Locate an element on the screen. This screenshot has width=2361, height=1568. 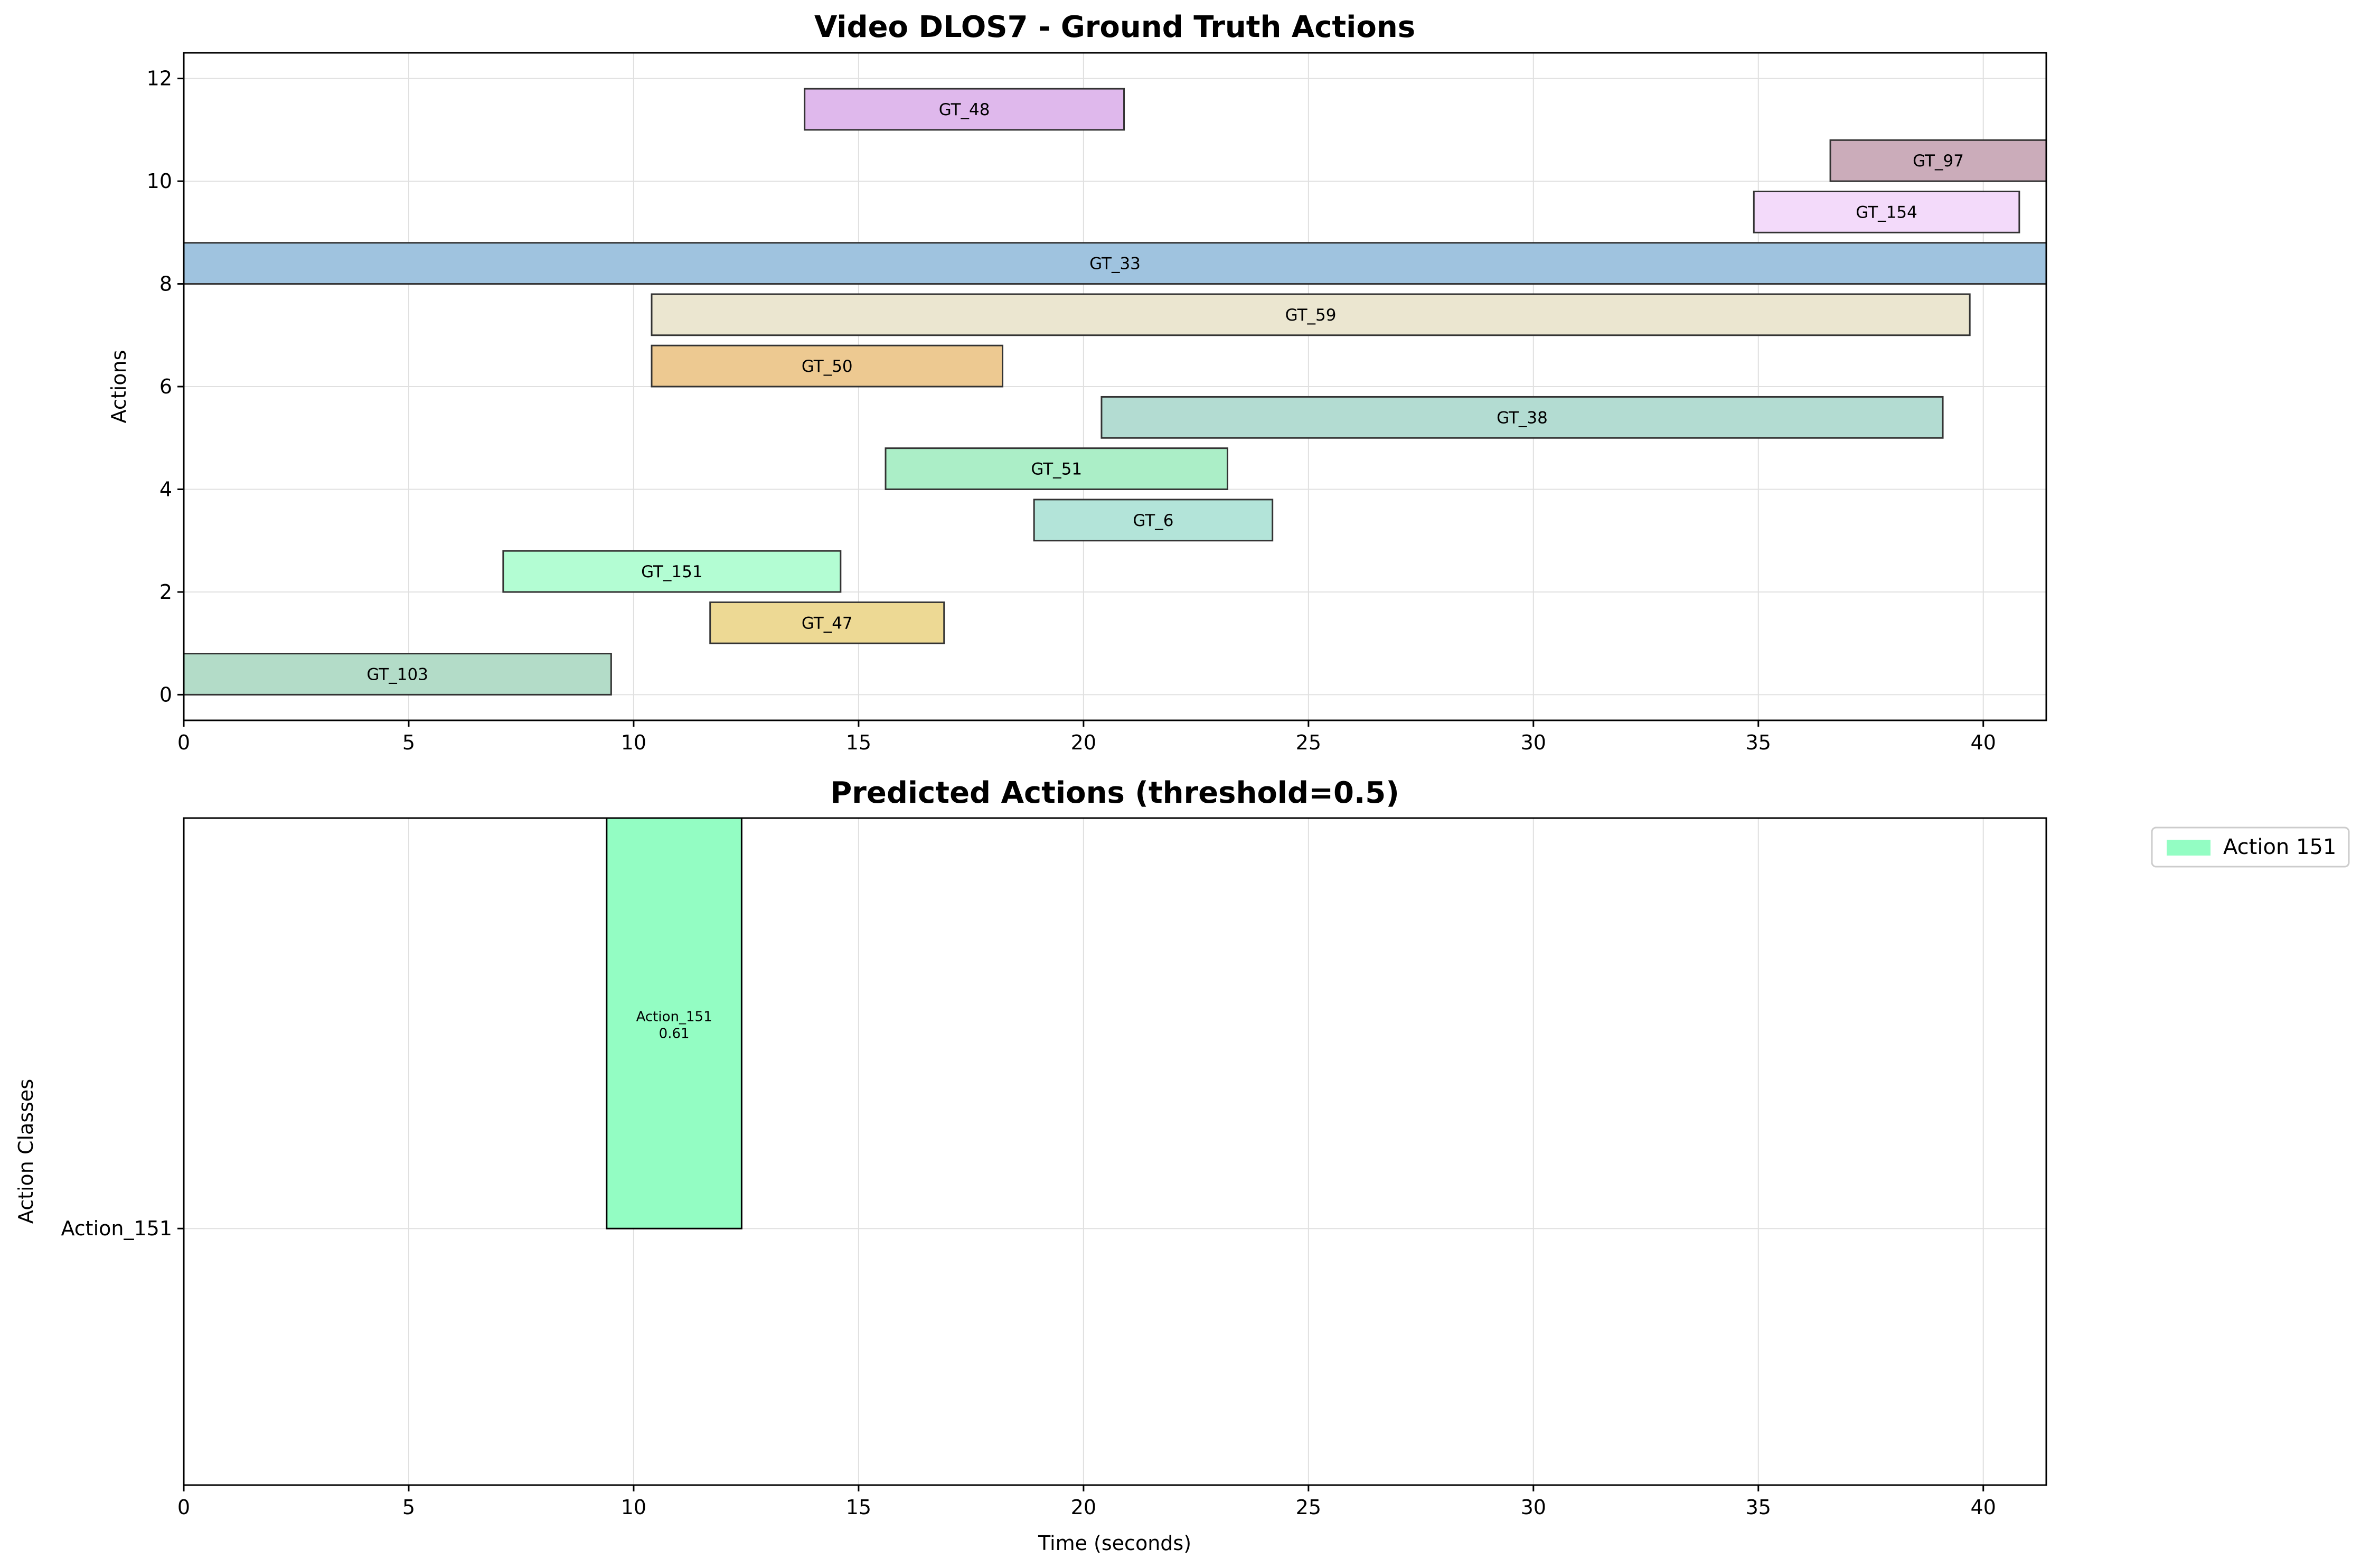
top-y-ticks: 0 2 4 6 8 10 12 is located at coordinates (165, 386).